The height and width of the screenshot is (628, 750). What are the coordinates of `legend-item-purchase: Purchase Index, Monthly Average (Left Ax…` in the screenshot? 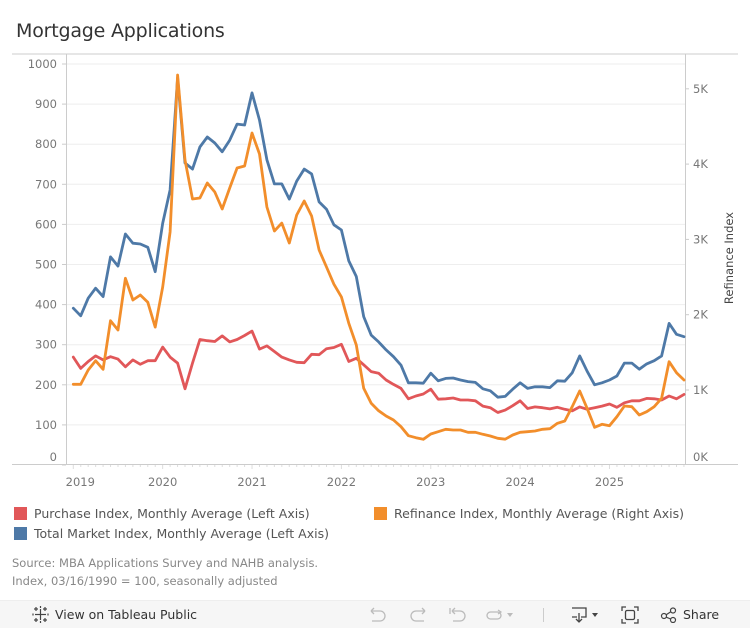 It's located at (162, 513).